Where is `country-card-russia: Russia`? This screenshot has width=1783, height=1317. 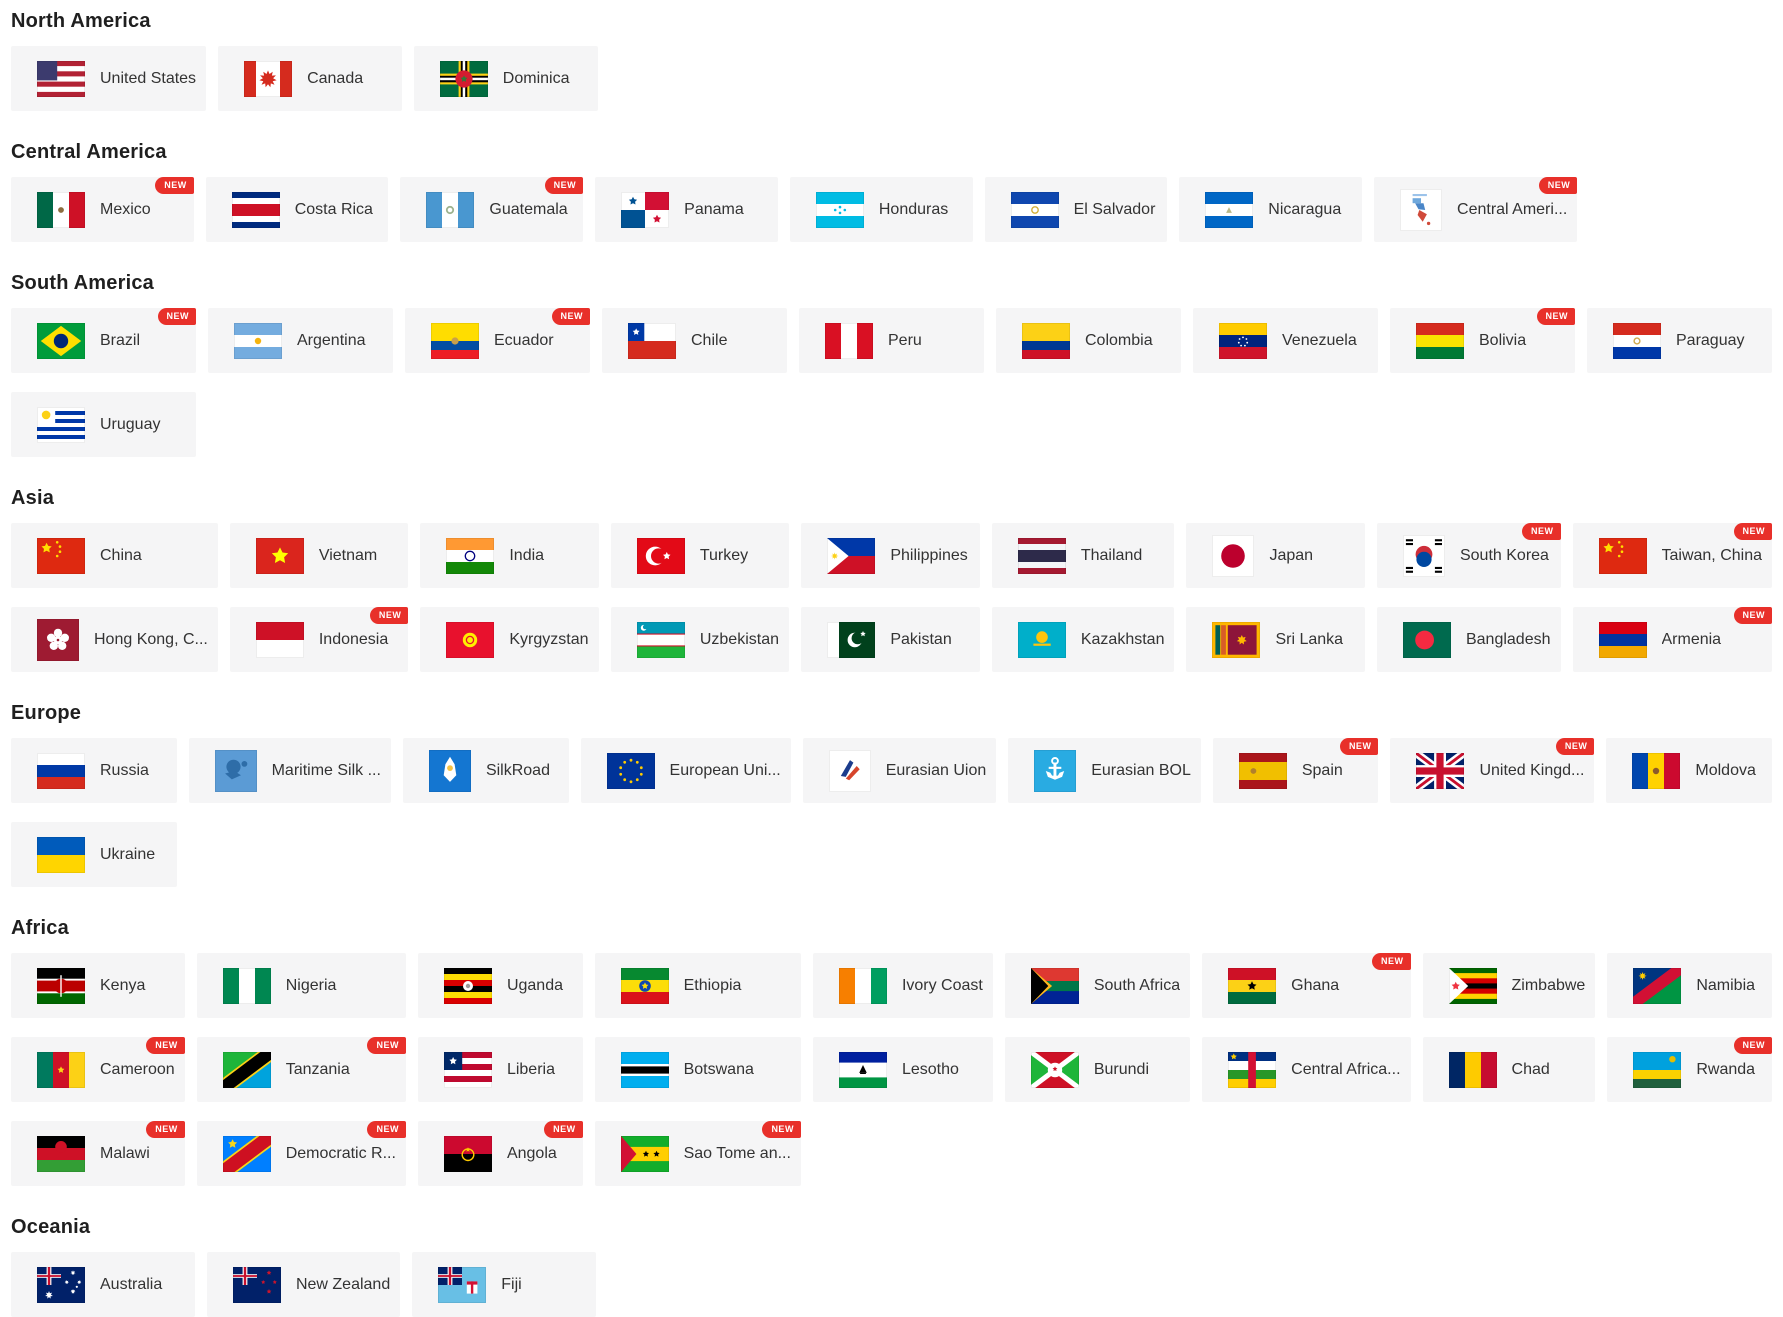
country-card-russia: Russia is located at coordinates (94, 770).